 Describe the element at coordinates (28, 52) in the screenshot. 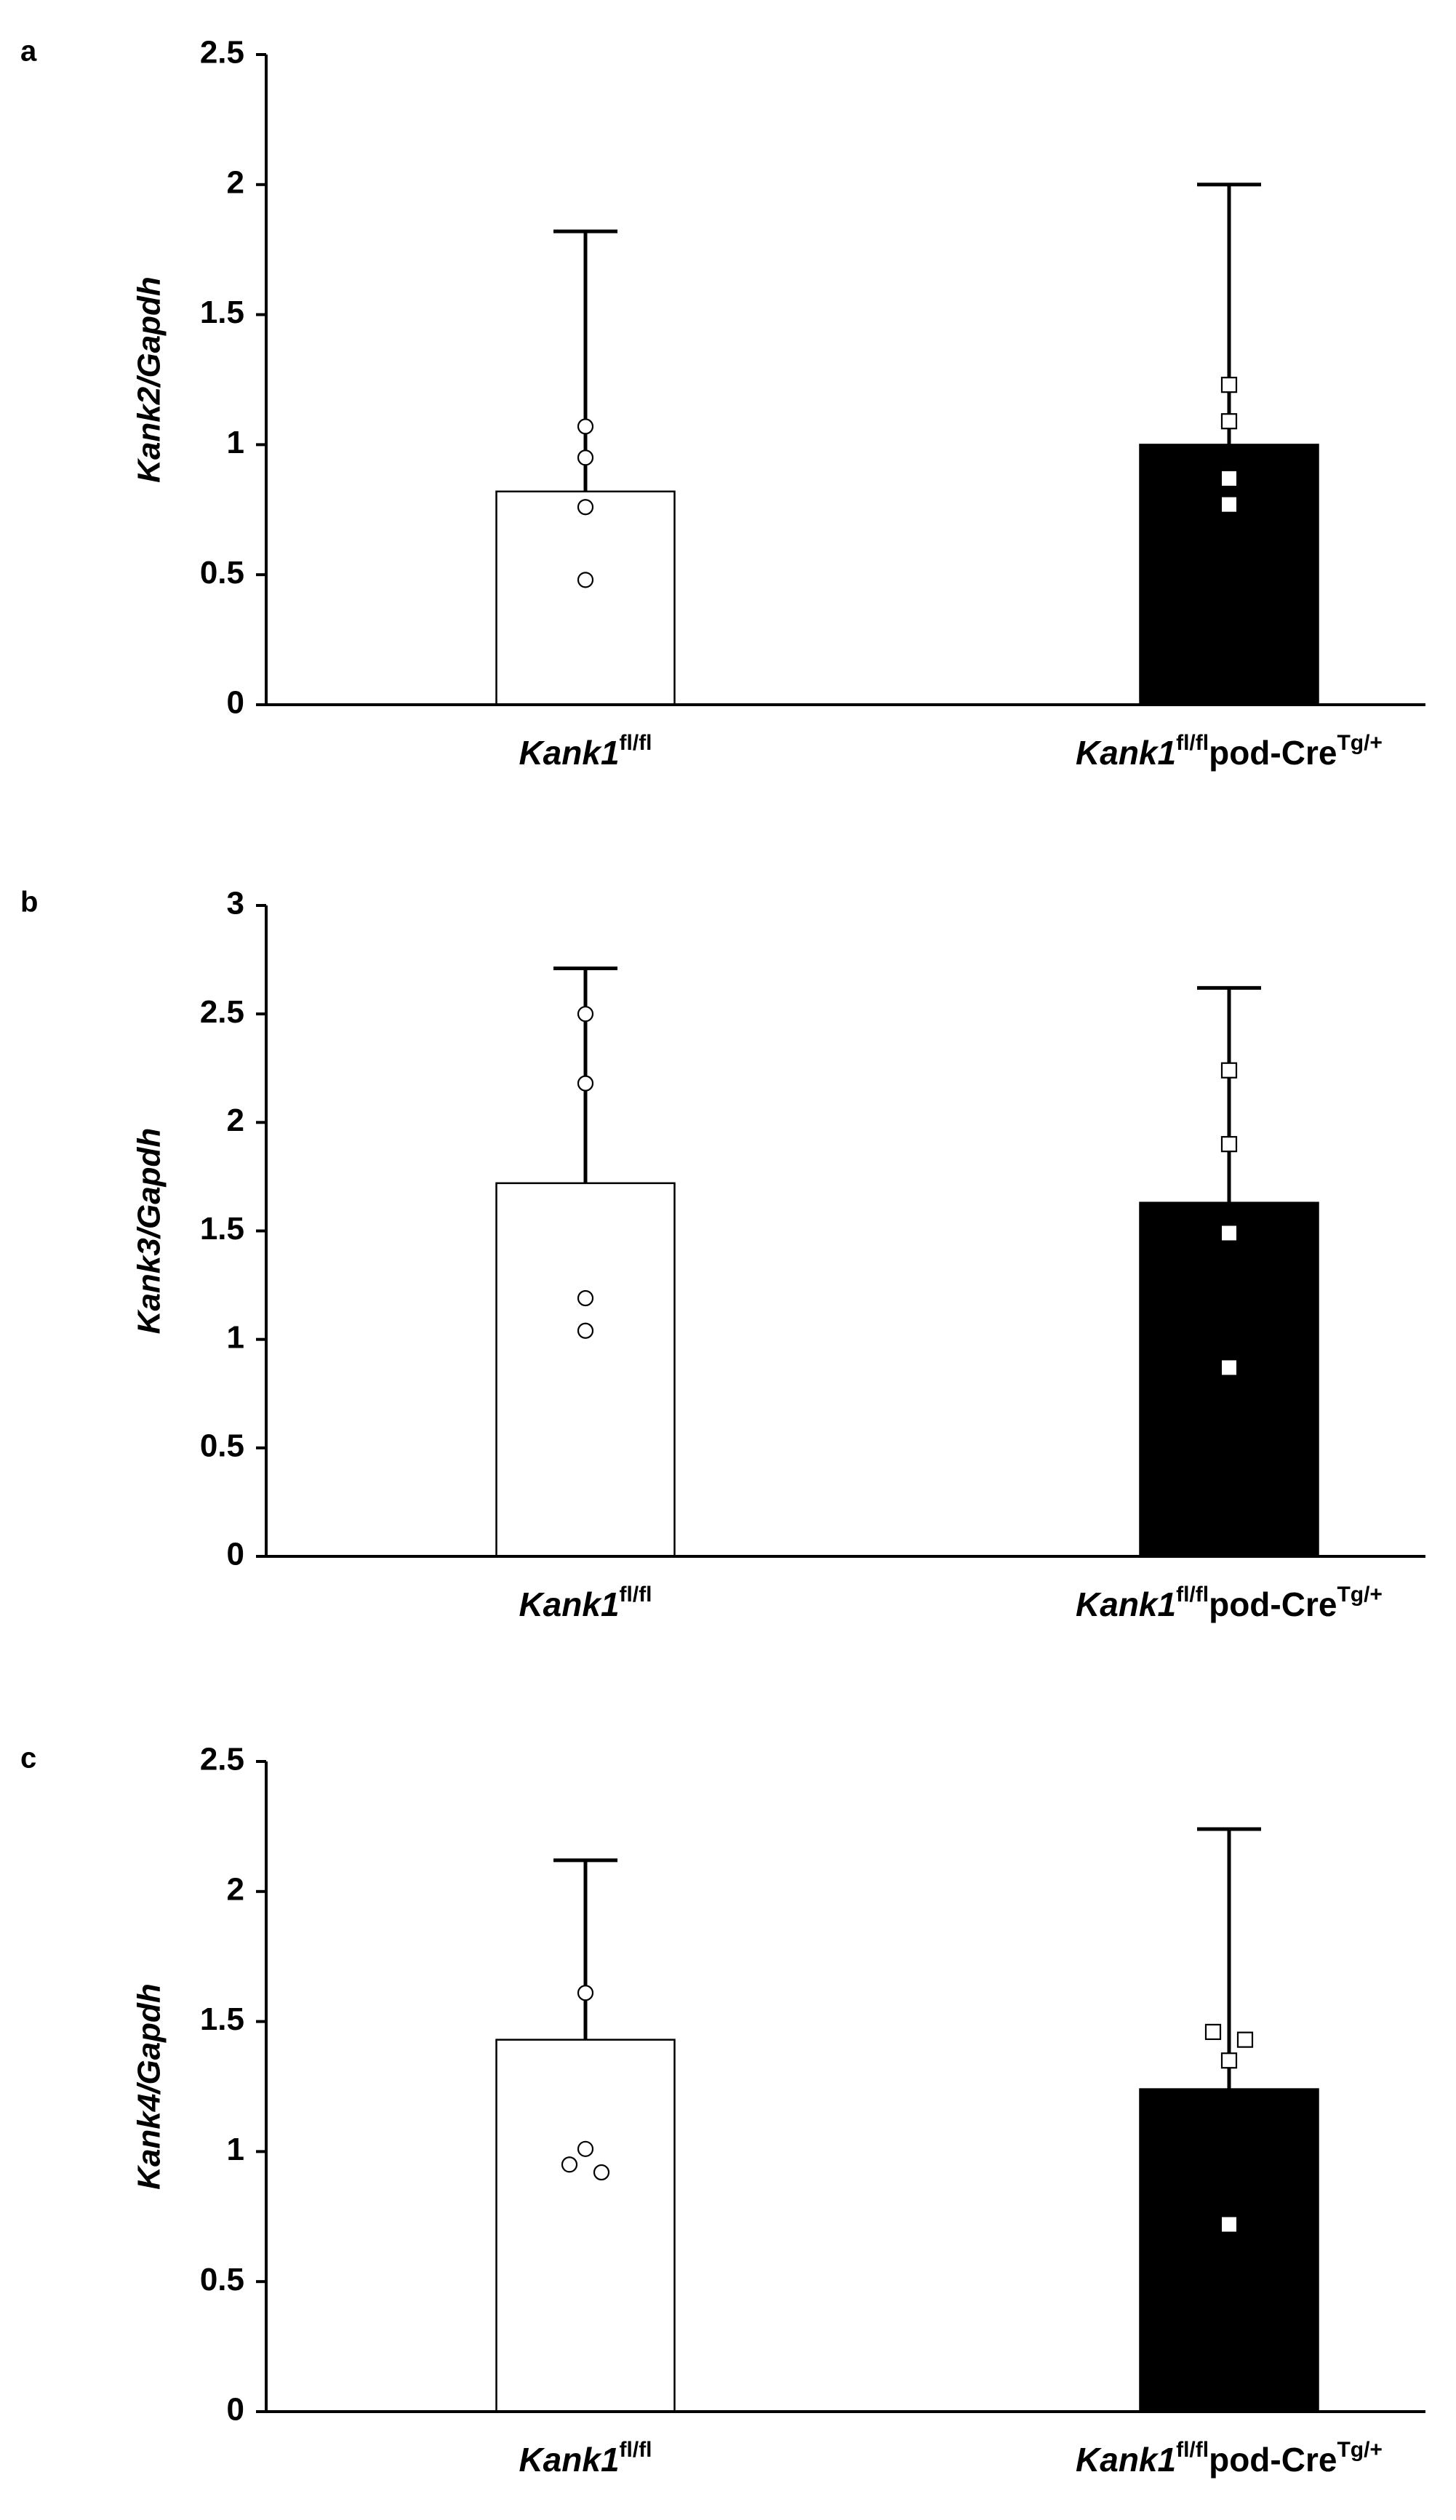

I see `panel-letter: a` at that location.